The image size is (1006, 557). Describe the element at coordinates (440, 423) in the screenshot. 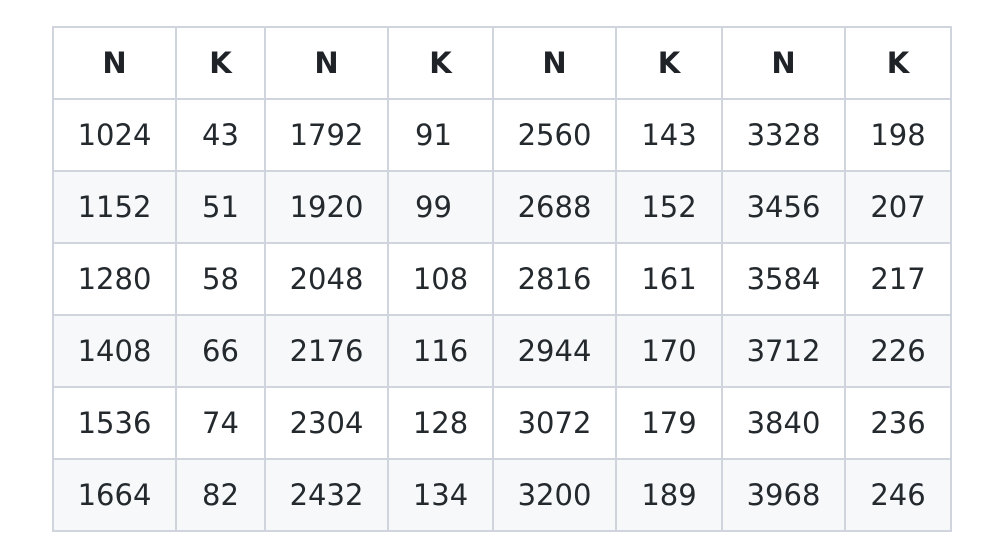

I see `table-cell: 128` at that location.